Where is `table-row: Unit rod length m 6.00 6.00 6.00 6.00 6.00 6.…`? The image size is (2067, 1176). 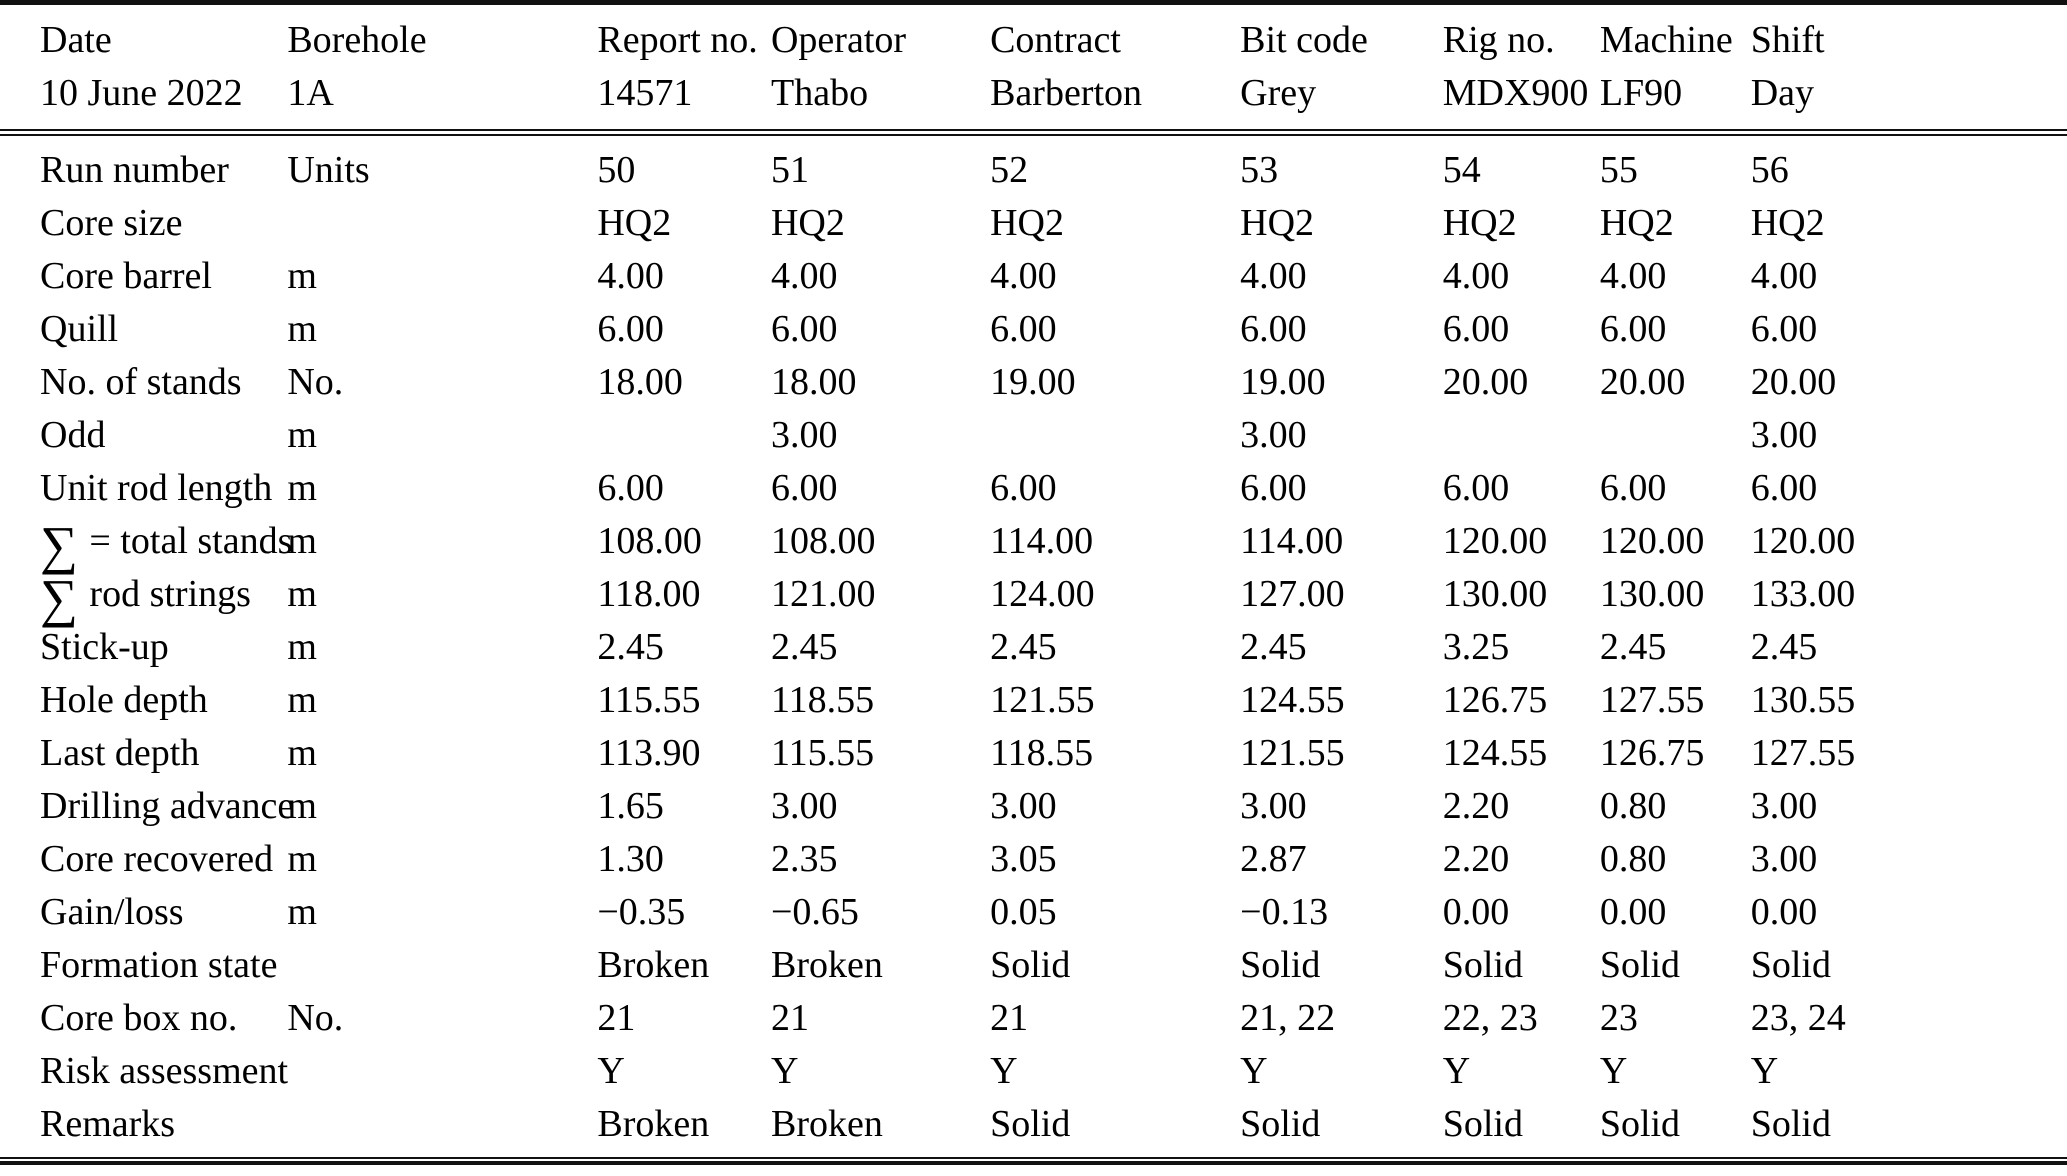
table-row: Unit rod length m 6.00 6.00 6.00 6.00 6.00 6.… is located at coordinates (1033, 488).